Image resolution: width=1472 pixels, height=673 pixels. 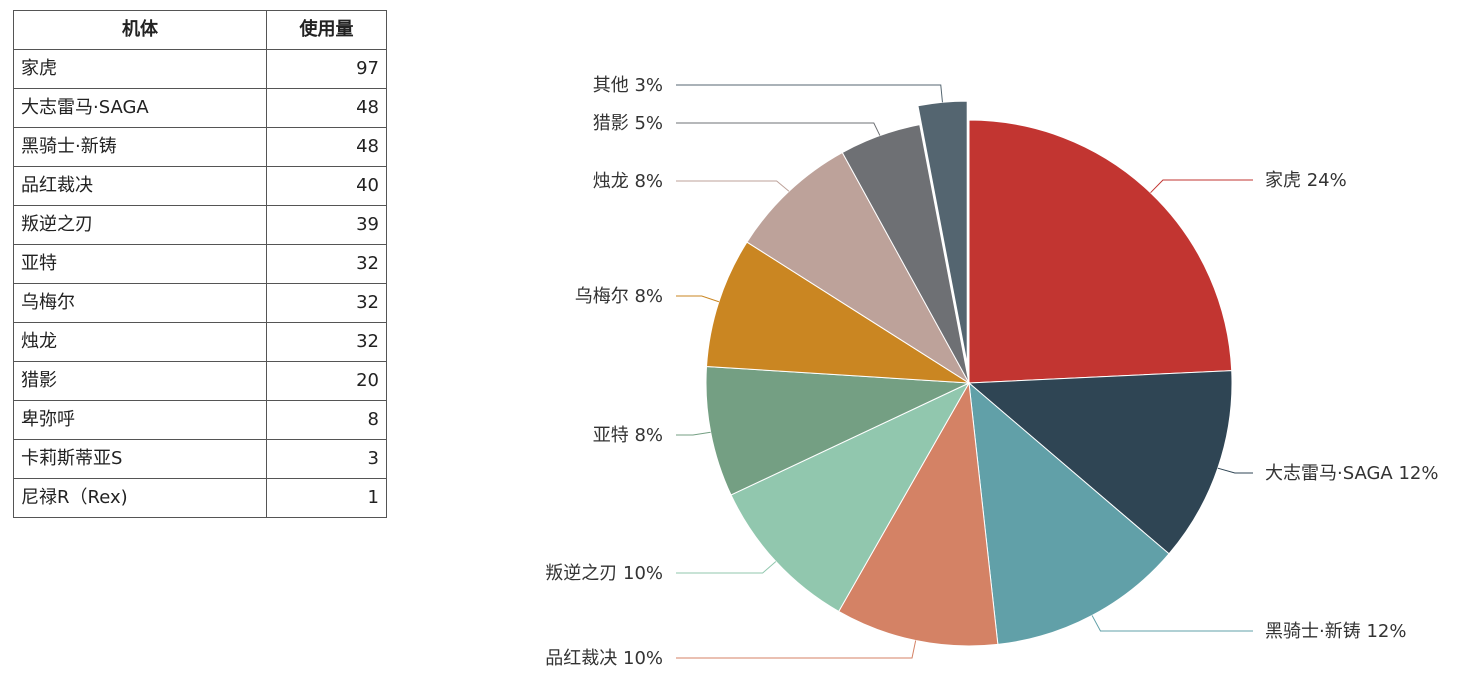 I want to click on table-row: 品红裁决 40, so click(x=200, y=186).